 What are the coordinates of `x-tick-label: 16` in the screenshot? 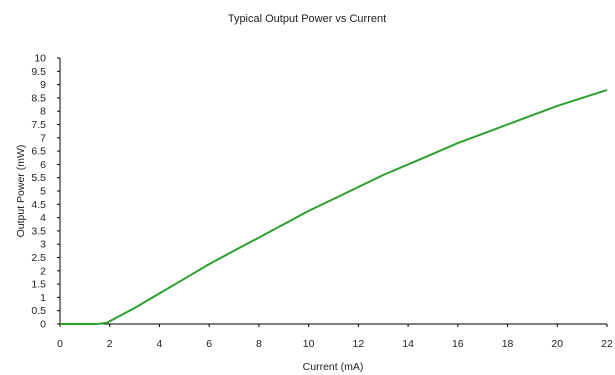 It's located at (458, 344).